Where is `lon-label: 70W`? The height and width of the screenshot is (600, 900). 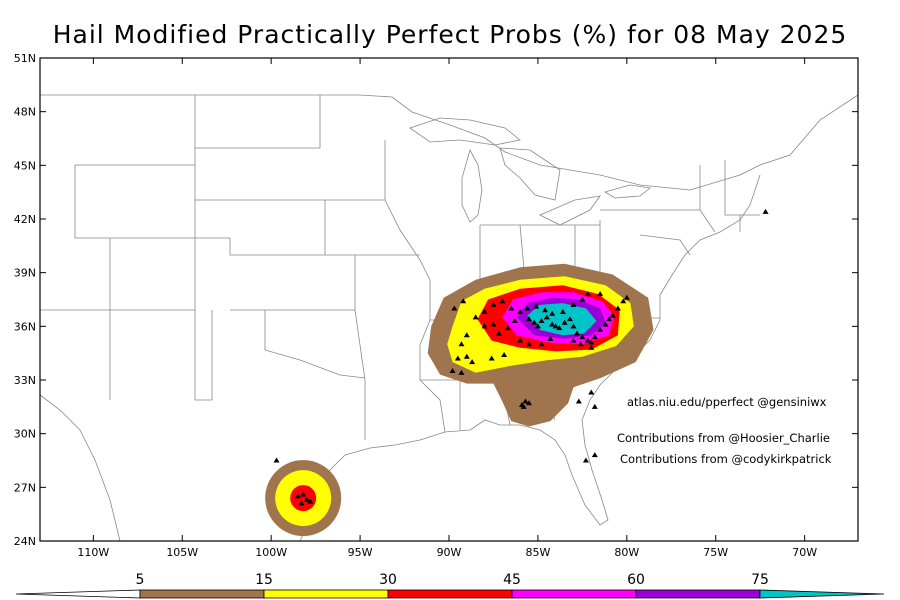
lon-label: 70W is located at coordinates (804, 552).